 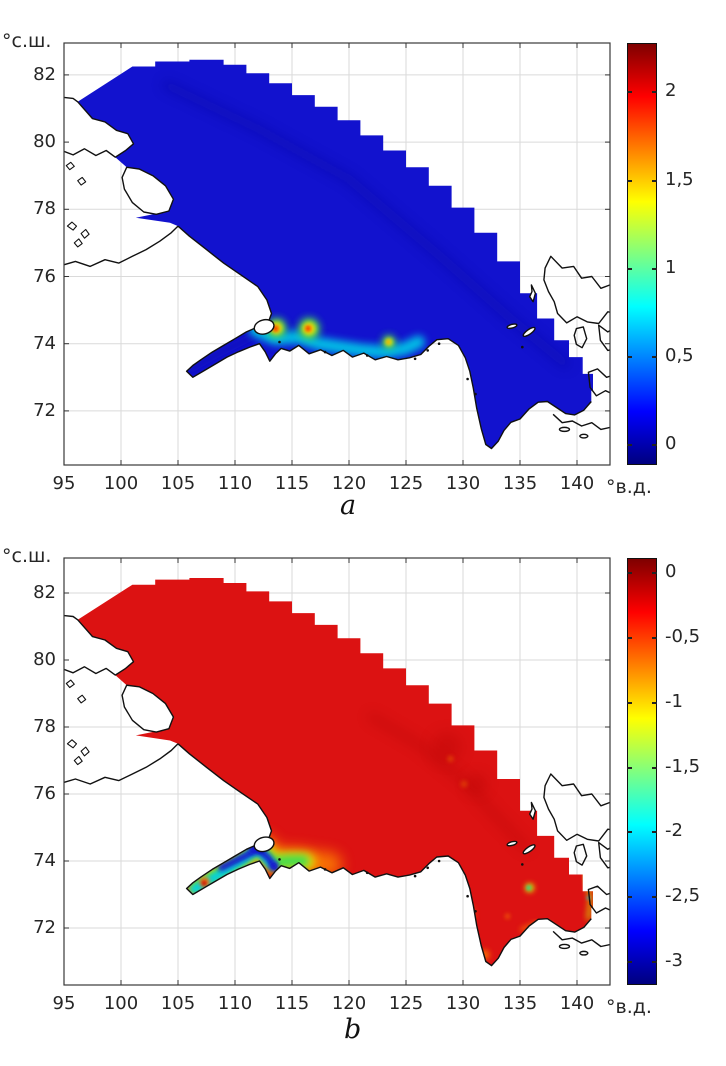 I want to click on panel-a-ylabel: °с.ш., so click(x=27, y=41).